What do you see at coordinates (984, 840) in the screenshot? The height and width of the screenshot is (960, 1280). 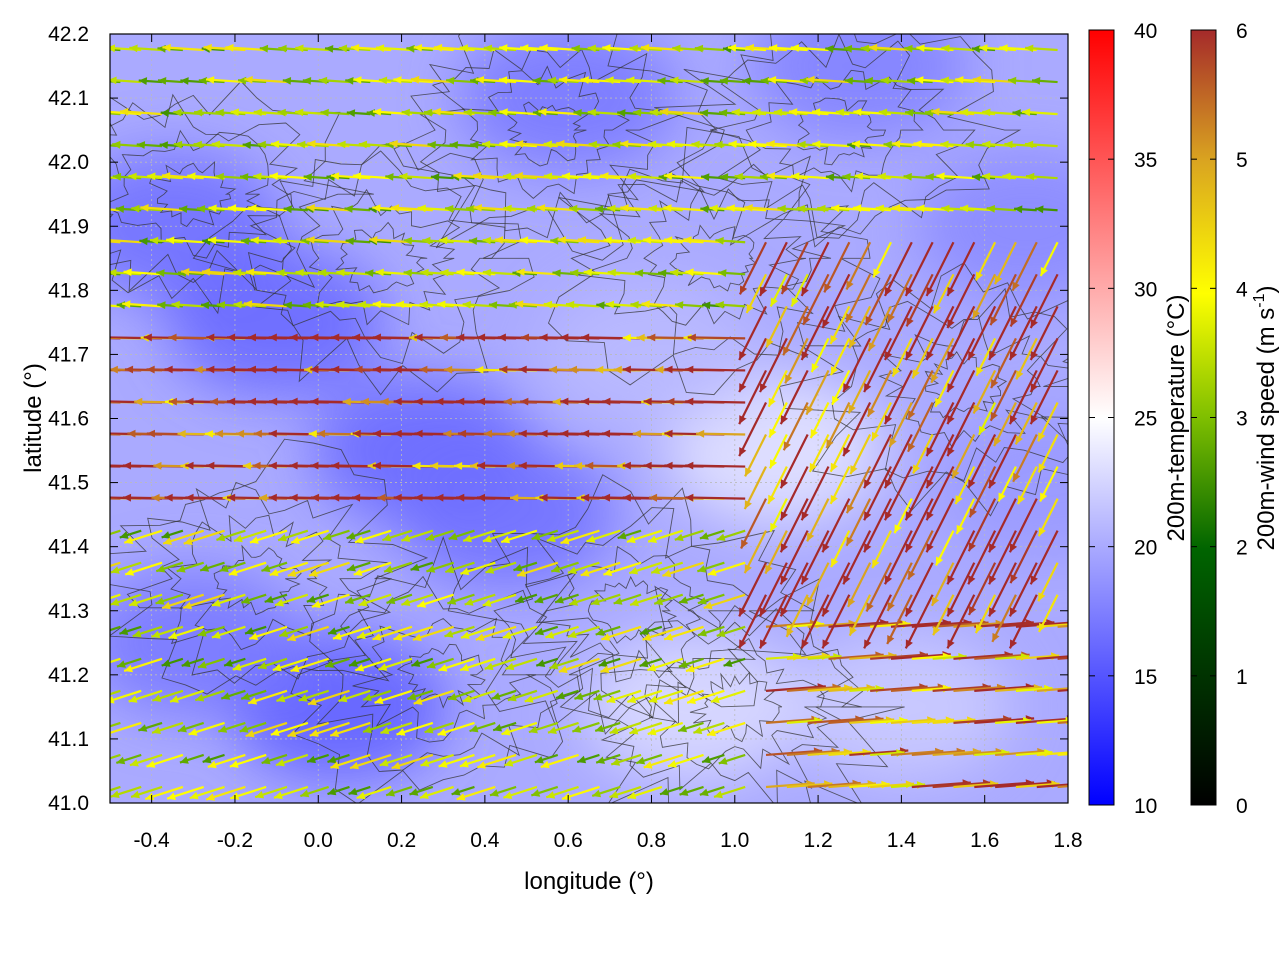 I see `x-tick-label: 1.6` at bounding box center [984, 840].